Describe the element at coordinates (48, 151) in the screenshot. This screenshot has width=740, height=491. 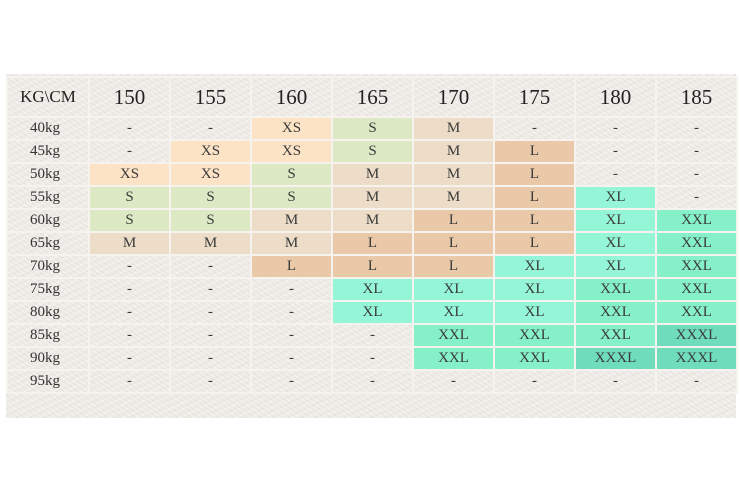
I see `weight-label: 45kg` at that location.